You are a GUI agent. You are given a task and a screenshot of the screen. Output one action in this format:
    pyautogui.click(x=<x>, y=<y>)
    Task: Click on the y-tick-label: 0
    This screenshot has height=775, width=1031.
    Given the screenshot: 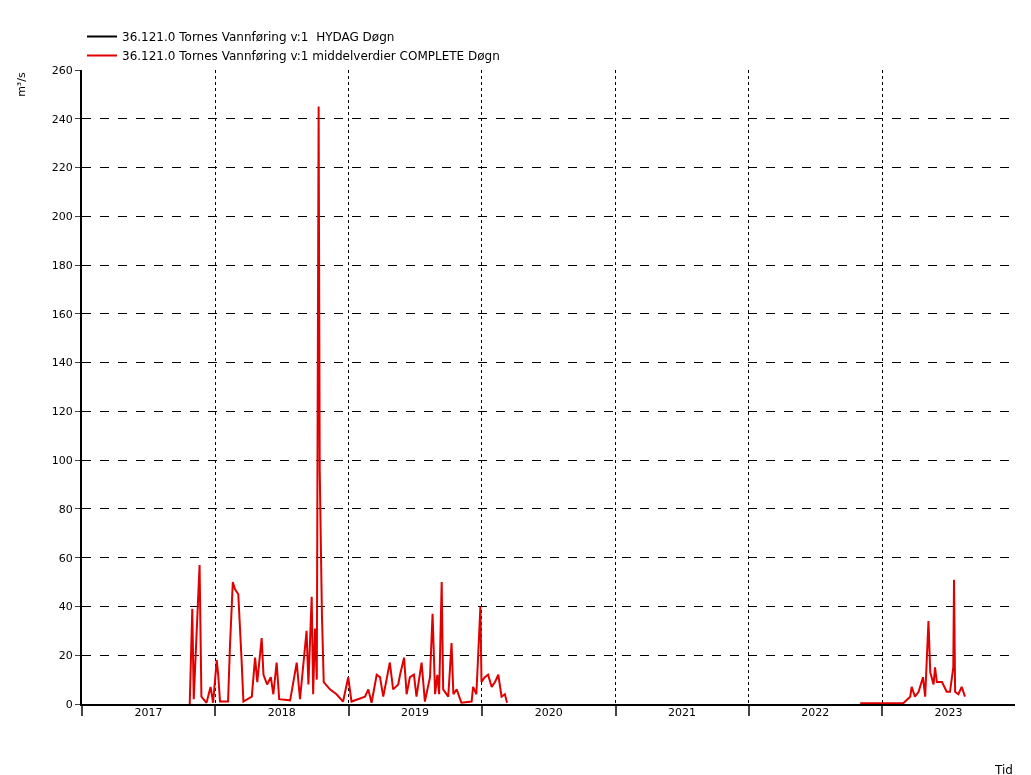 What is the action you would take?
    pyautogui.click(x=69, y=704)
    